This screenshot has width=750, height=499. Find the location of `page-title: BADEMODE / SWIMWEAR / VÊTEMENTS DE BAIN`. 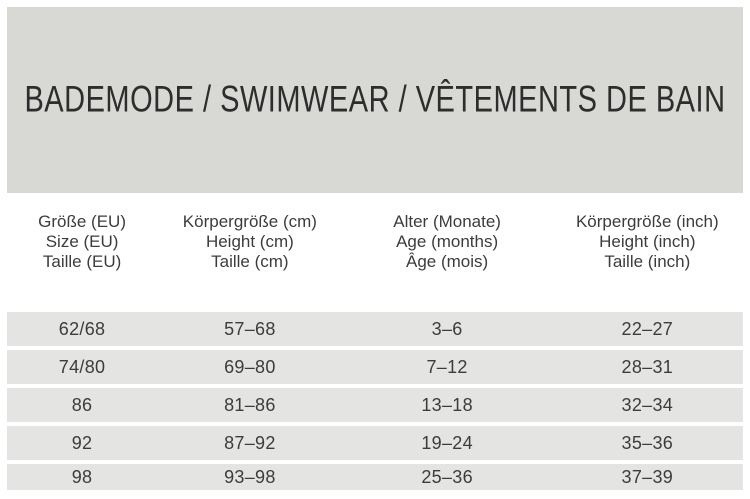

page-title: BADEMODE / SWIMWEAR / VÊTEMENTS DE BAIN is located at coordinates (375, 99).